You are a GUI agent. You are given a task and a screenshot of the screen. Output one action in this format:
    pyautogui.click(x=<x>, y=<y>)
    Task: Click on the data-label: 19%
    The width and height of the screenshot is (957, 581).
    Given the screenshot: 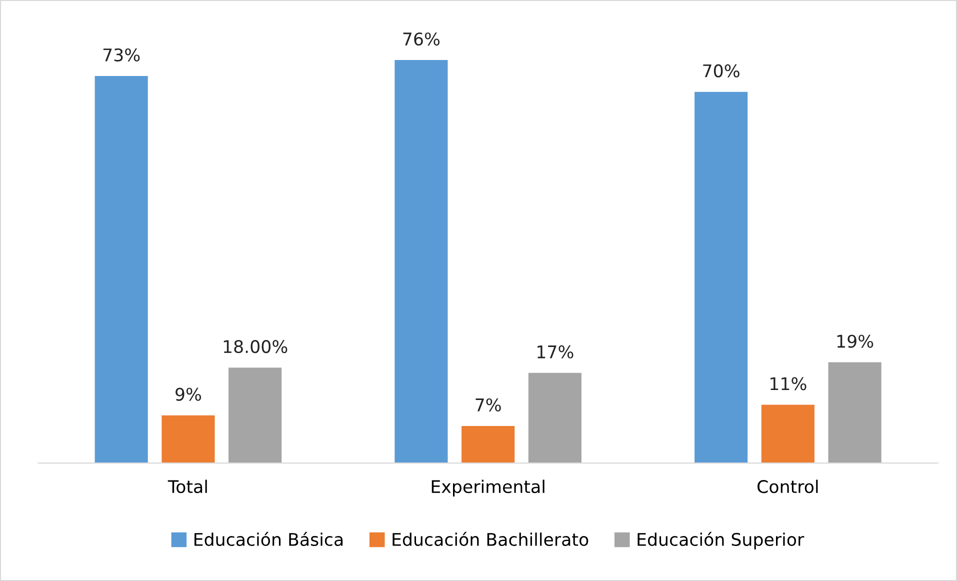 What is the action you would take?
    pyautogui.click(x=855, y=341)
    